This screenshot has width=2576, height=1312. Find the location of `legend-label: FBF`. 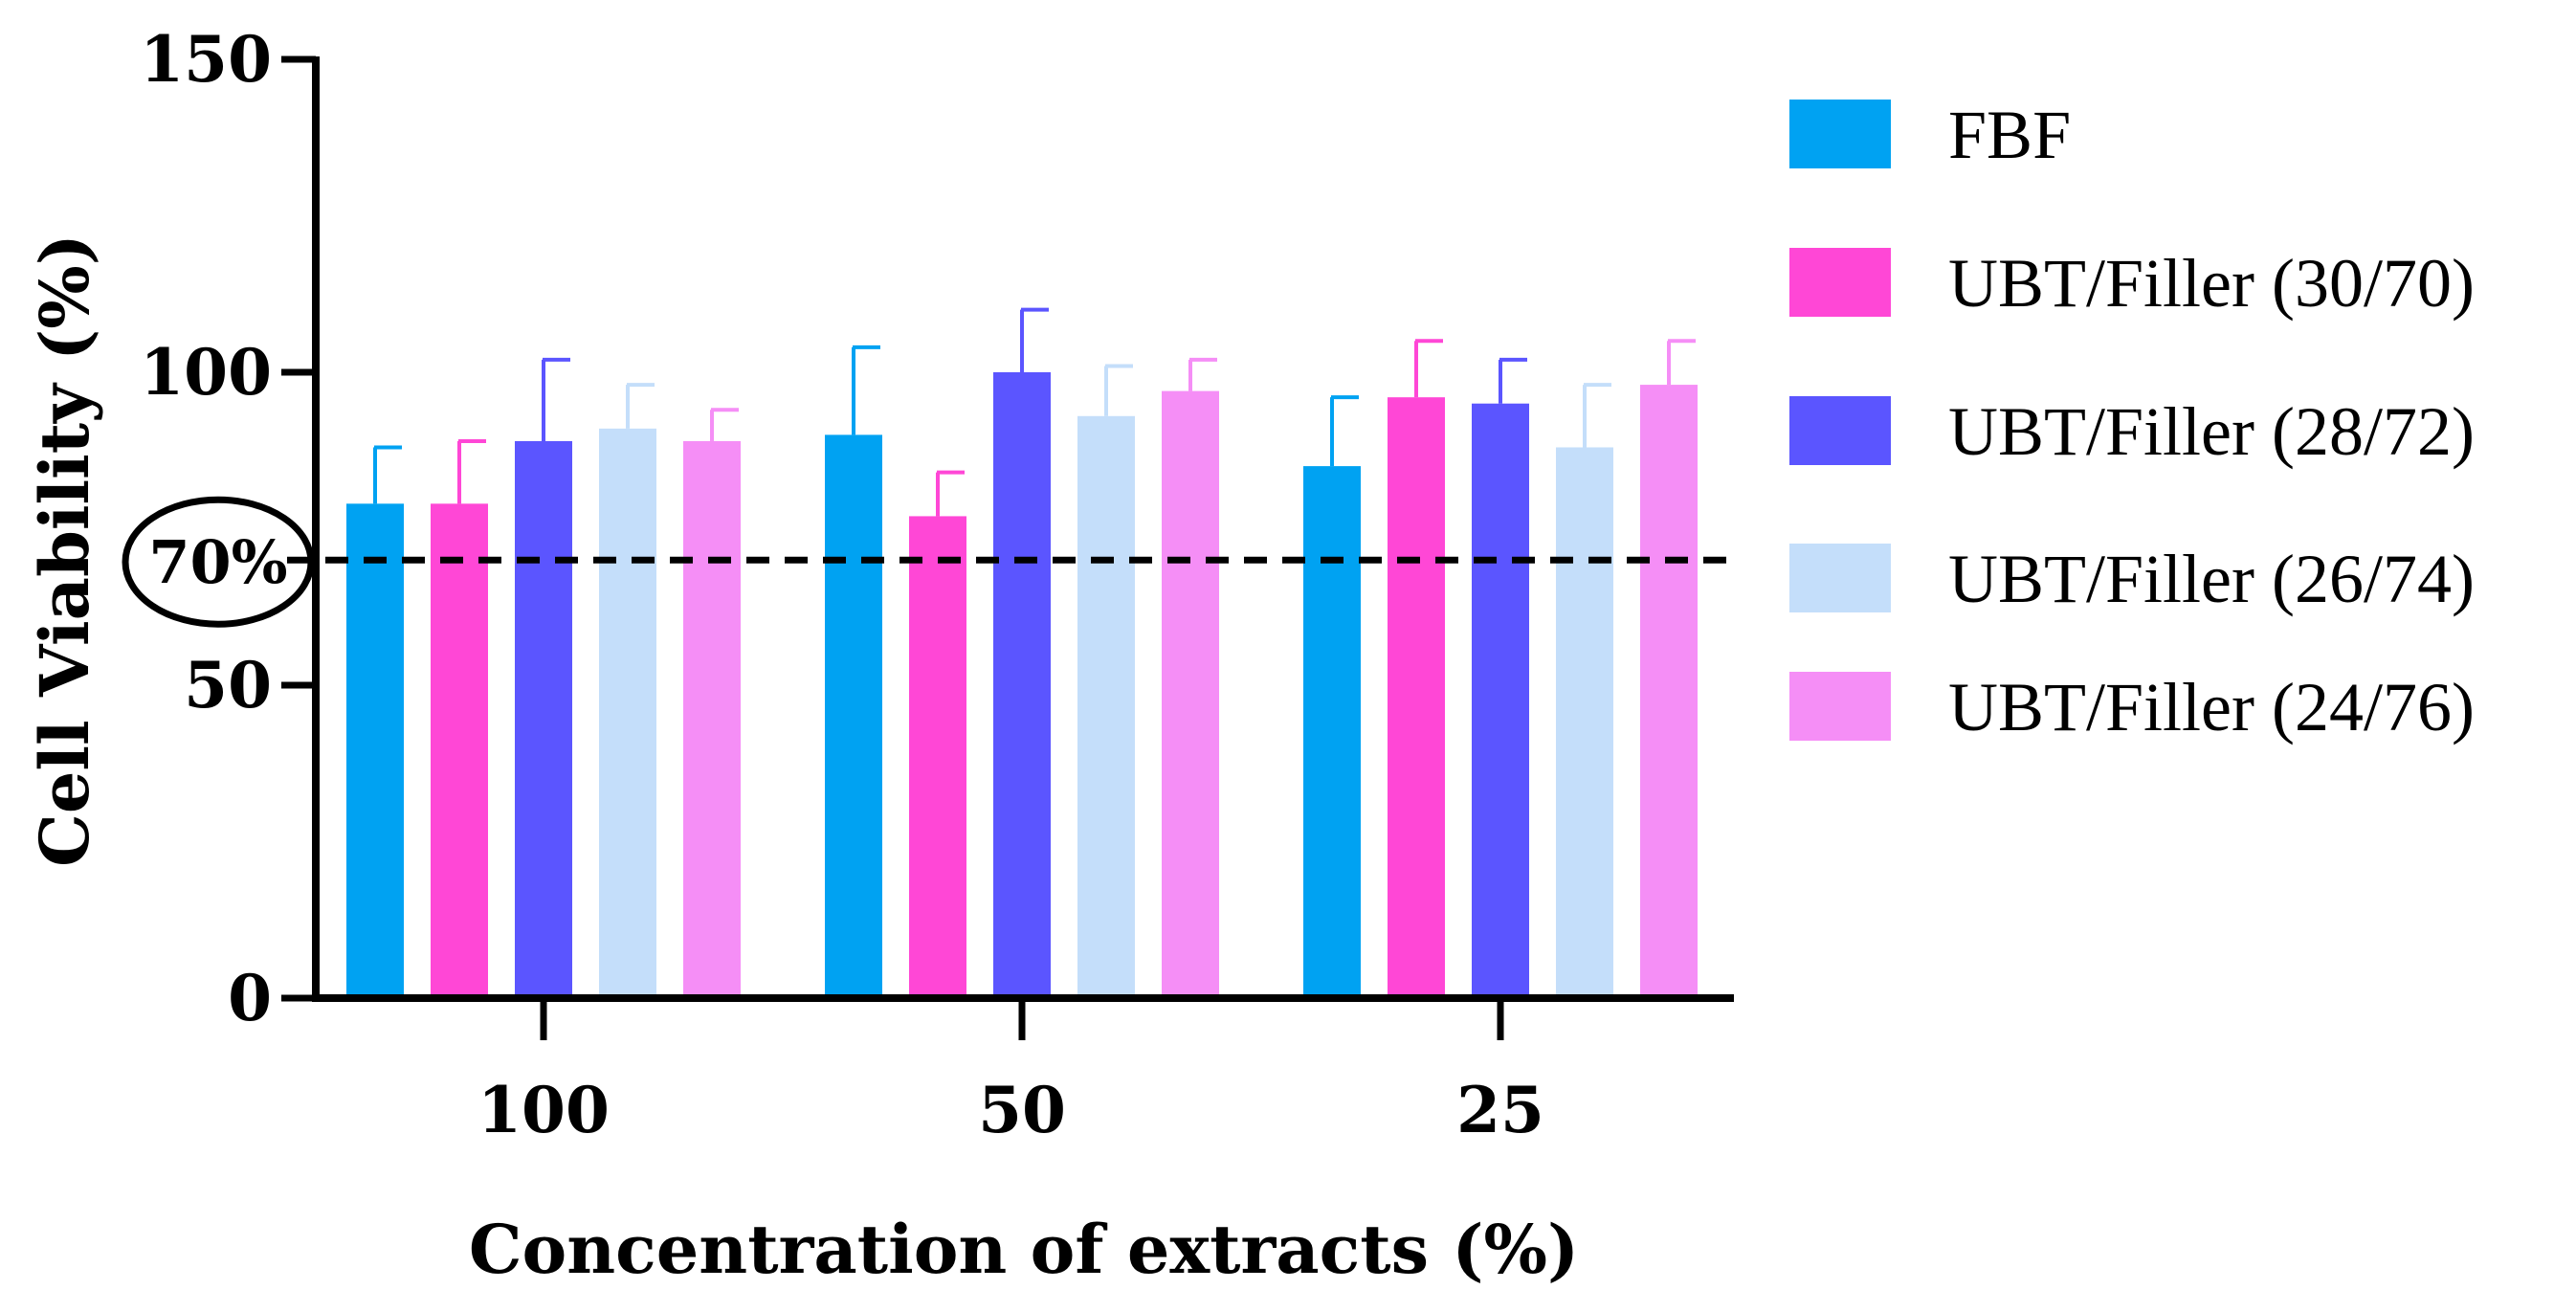

legend-label: FBF is located at coordinates (2009, 135).